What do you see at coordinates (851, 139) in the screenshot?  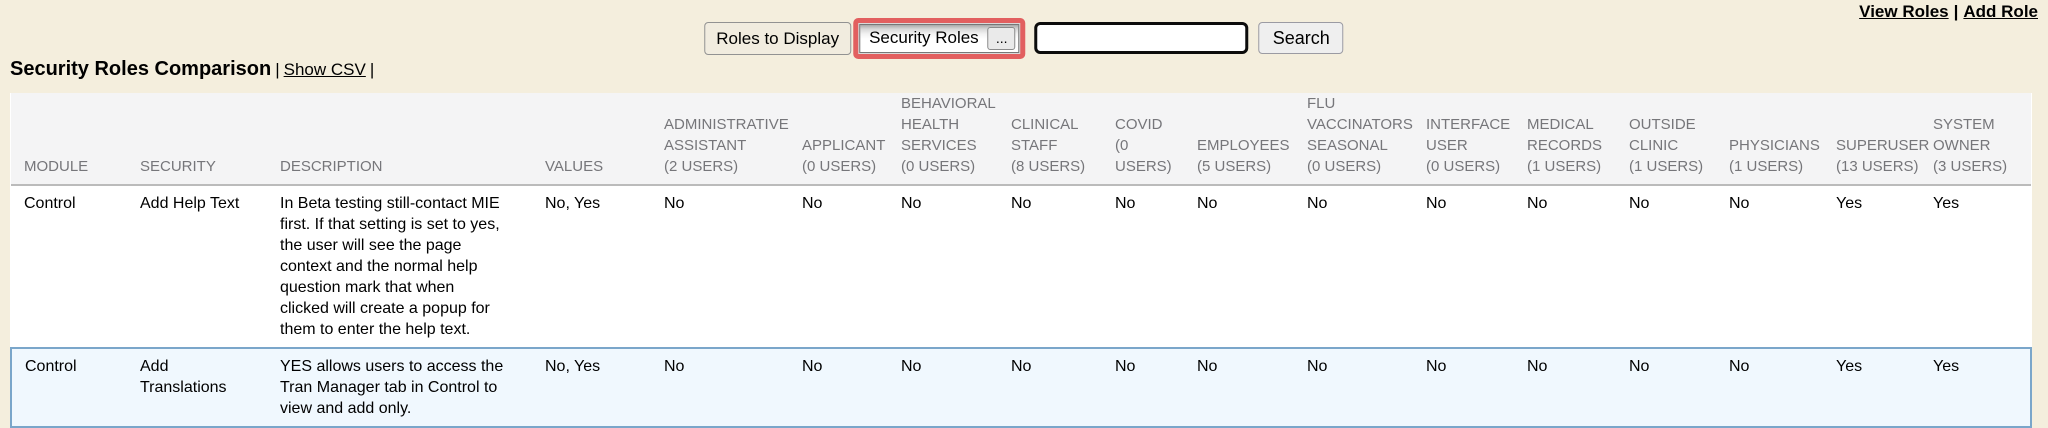 I see `column-header-applicant: APPLICANT (0 USERS)` at bounding box center [851, 139].